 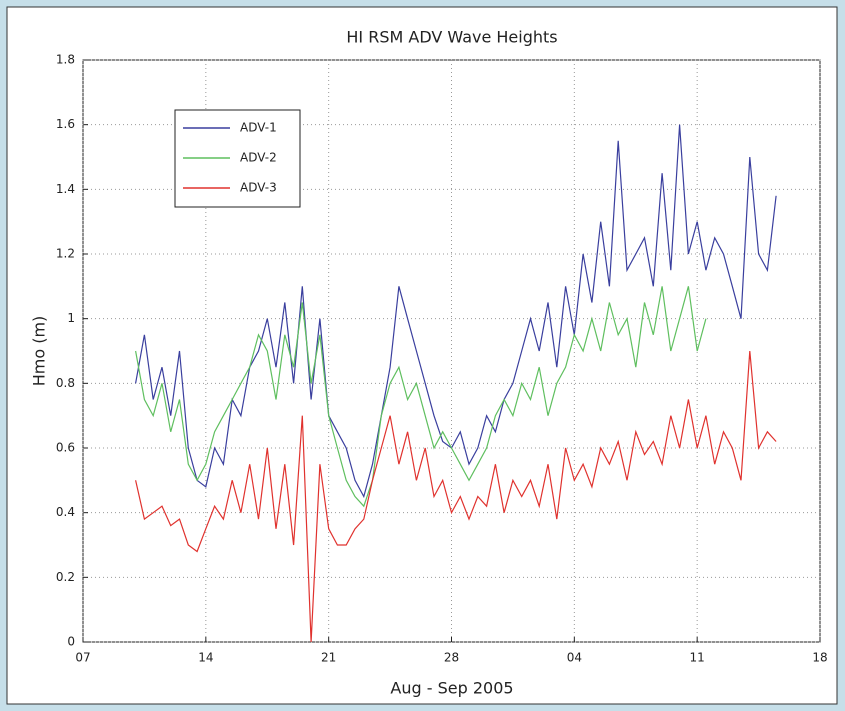 What do you see at coordinates (65, 448) in the screenshot?
I see `y-tick-label: 0.6` at bounding box center [65, 448].